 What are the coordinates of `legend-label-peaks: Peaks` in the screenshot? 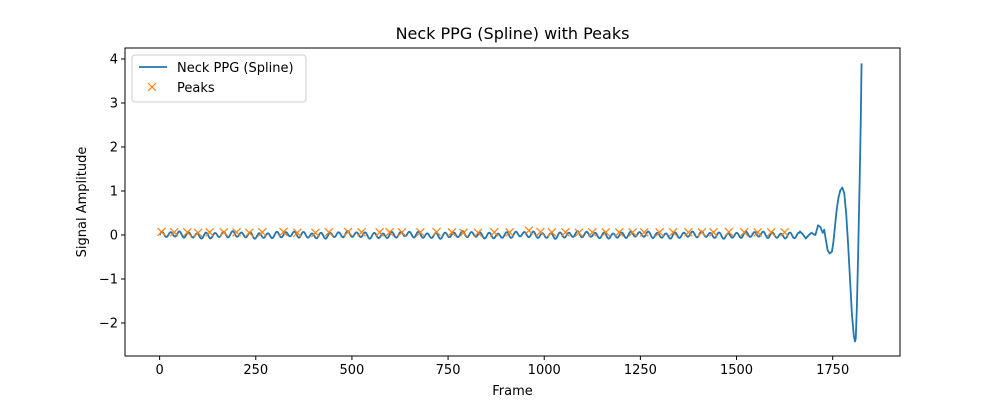 It's located at (196, 88).